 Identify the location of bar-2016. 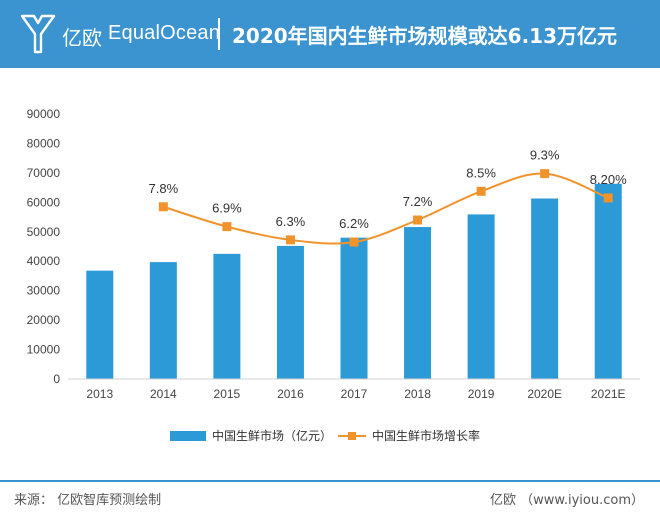
(290, 312).